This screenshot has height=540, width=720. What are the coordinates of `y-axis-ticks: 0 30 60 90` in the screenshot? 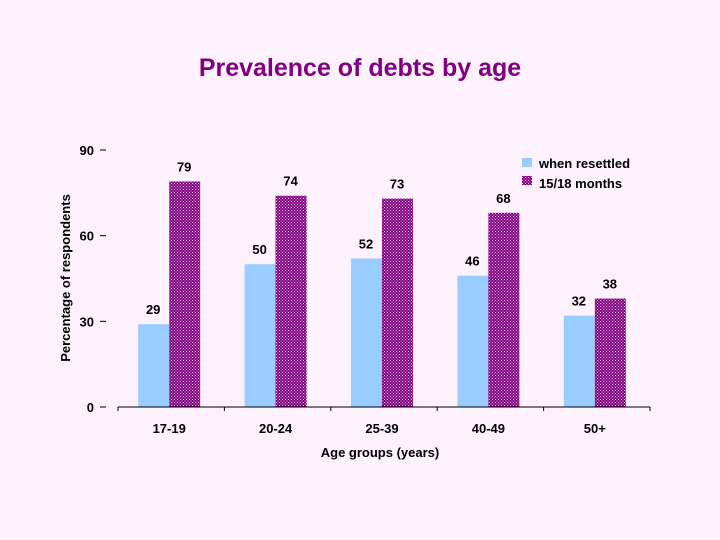 It's located at (93, 279).